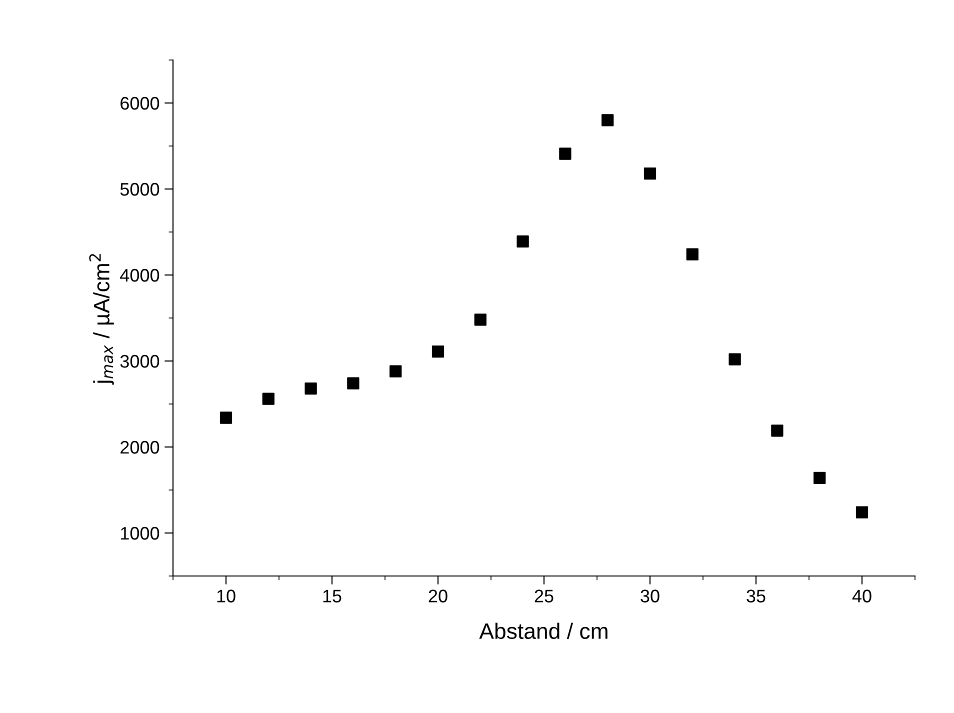  I want to click on x-tick-label: 20, so click(438, 596).